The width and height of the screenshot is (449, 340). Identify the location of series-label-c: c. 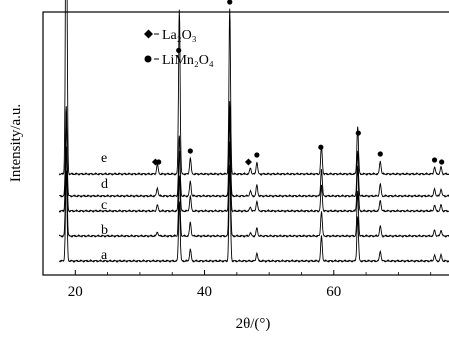
(104, 205).